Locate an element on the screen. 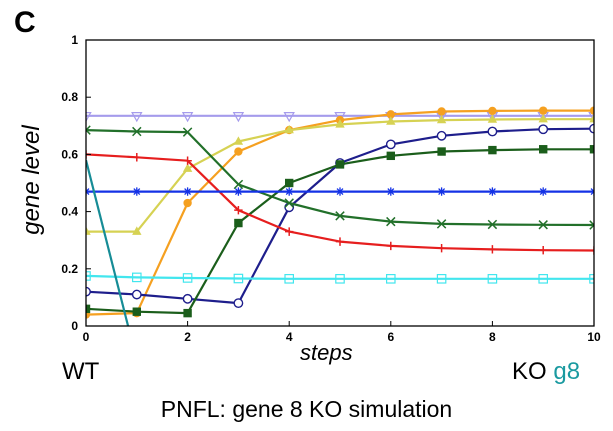 This screenshot has height=431, width=613. panel-letter: C is located at coordinates (25, 22).